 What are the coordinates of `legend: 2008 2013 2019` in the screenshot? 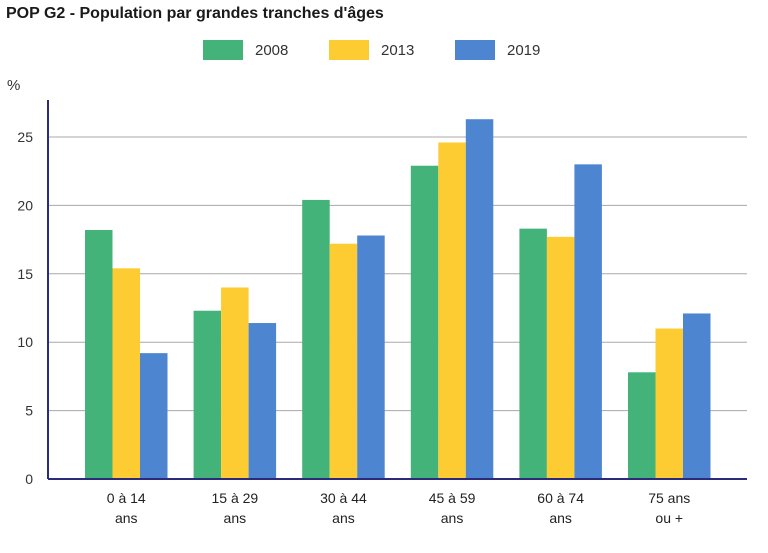 It's located at (384, 51).